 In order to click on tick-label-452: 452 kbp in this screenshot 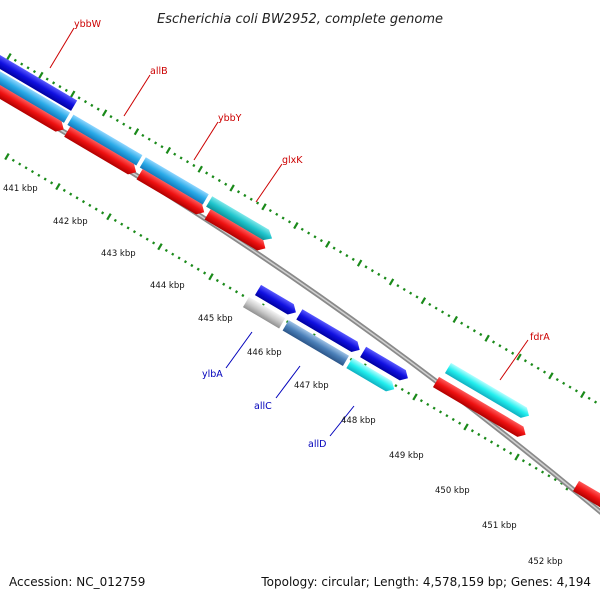, I will do `click(545, 562)`.